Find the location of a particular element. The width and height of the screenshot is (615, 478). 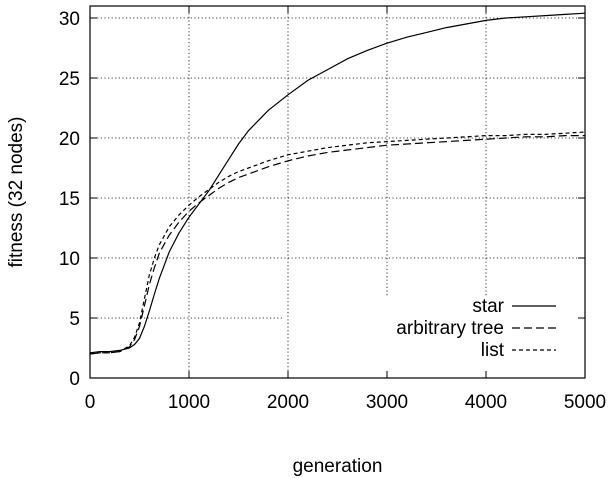

x-tick-label: 2000 is located at coordinates (288, 402).